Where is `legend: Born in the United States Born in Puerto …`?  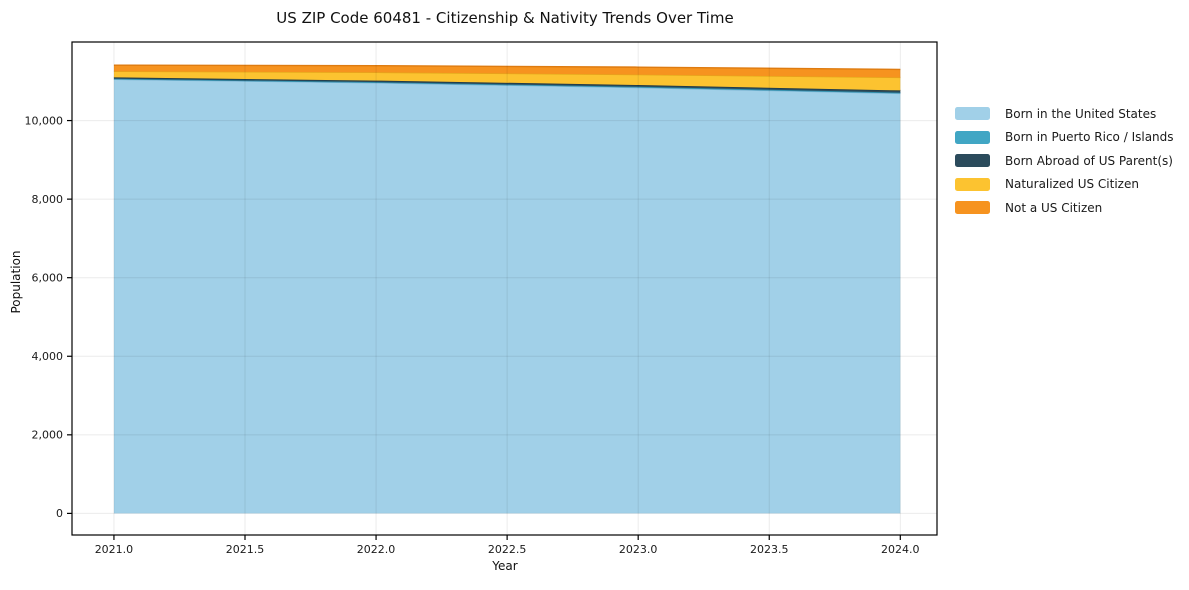 legend: Born in the United States Born in Puerto … is located at coordinates (1064, 161).